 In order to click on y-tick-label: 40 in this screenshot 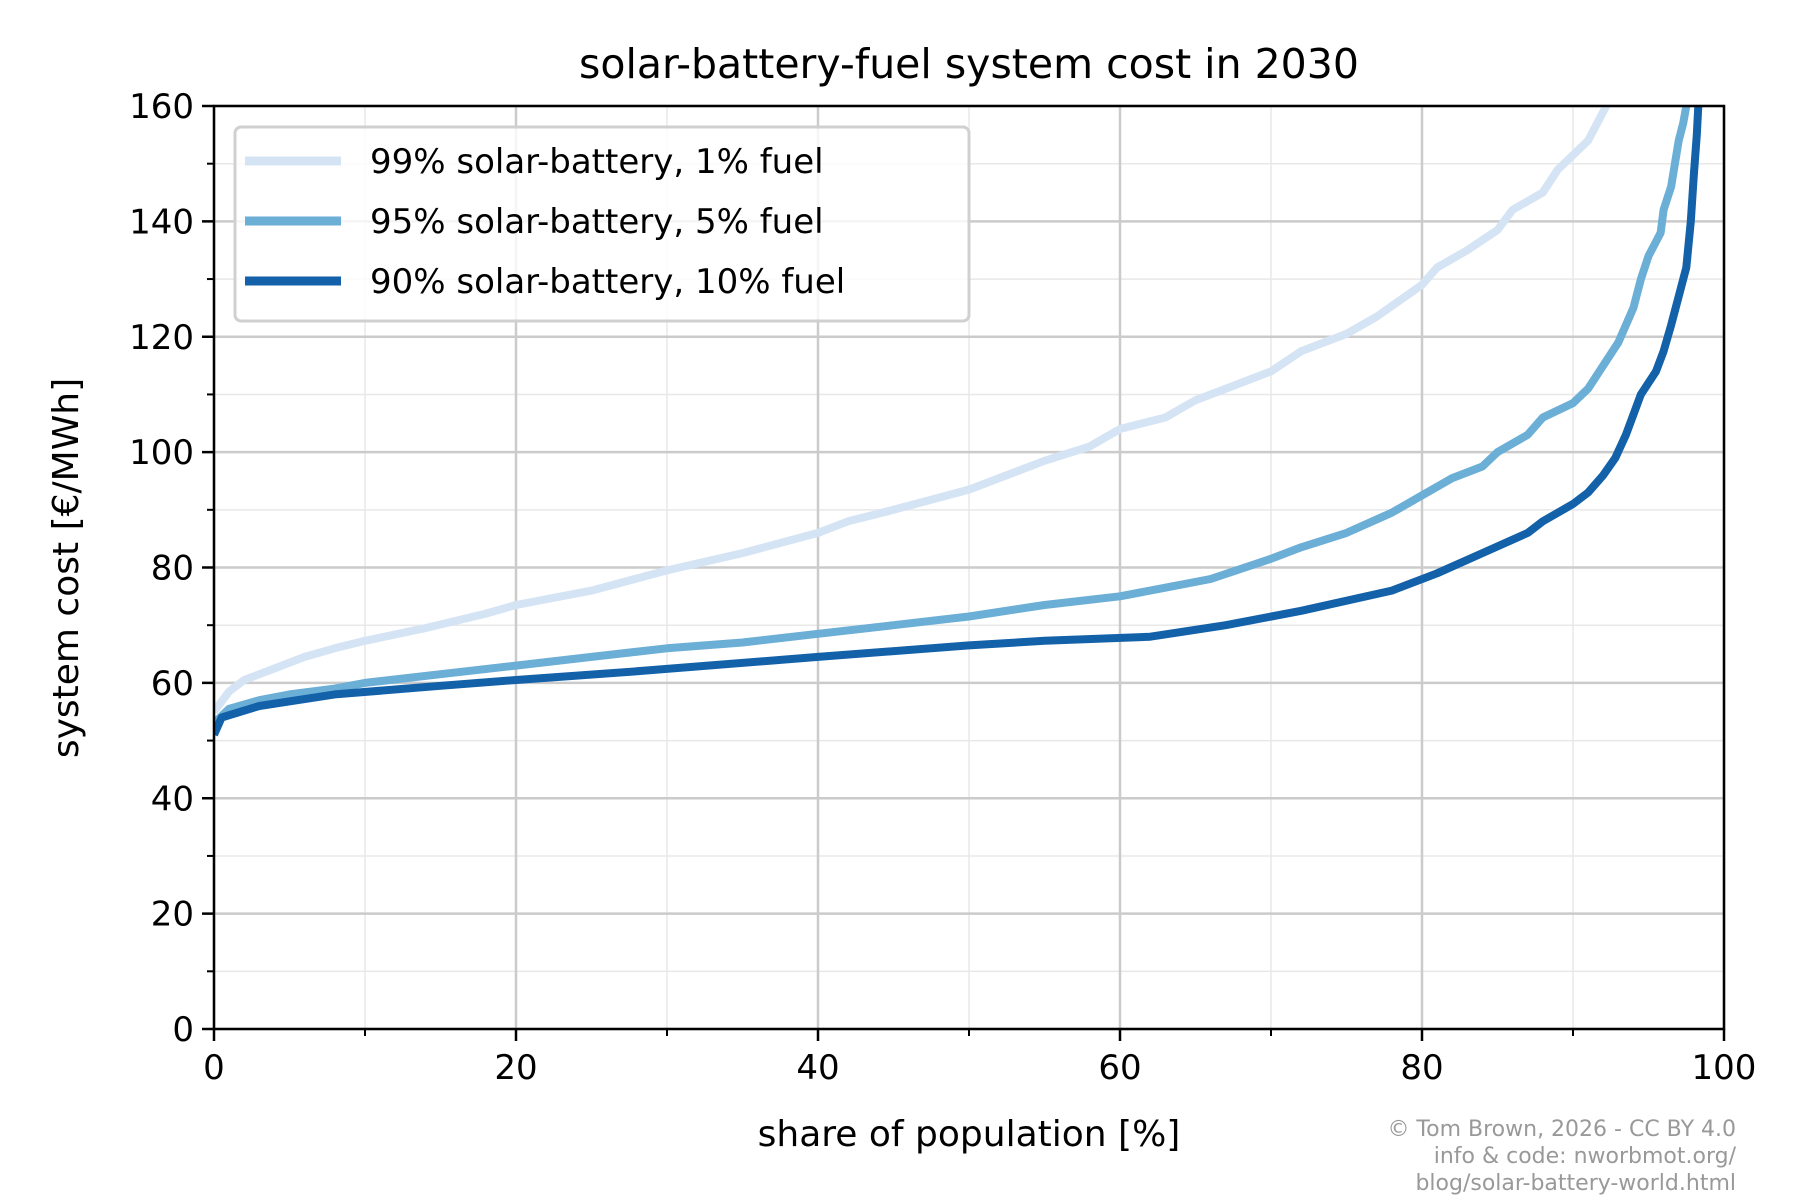, I will do `click(172, 799)`.